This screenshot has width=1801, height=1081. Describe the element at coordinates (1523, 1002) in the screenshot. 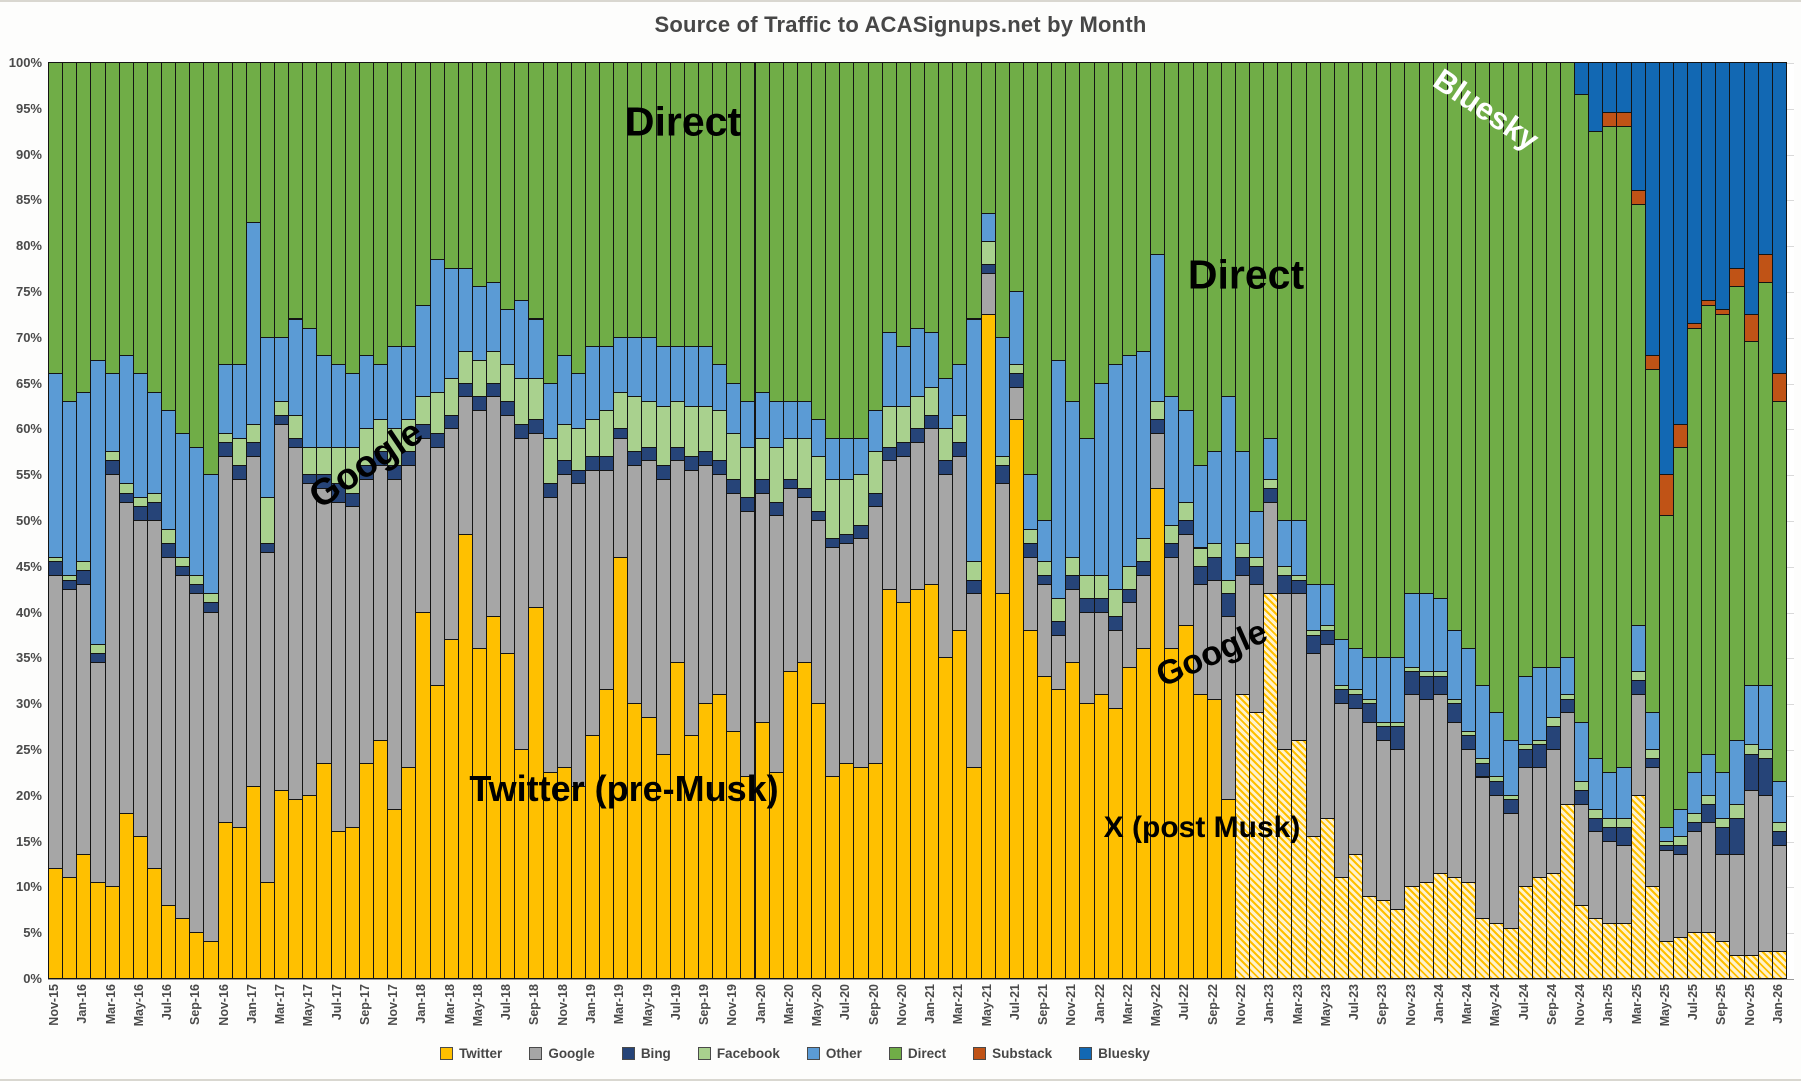

I see `x-axis-label: Jul-24` at that location.